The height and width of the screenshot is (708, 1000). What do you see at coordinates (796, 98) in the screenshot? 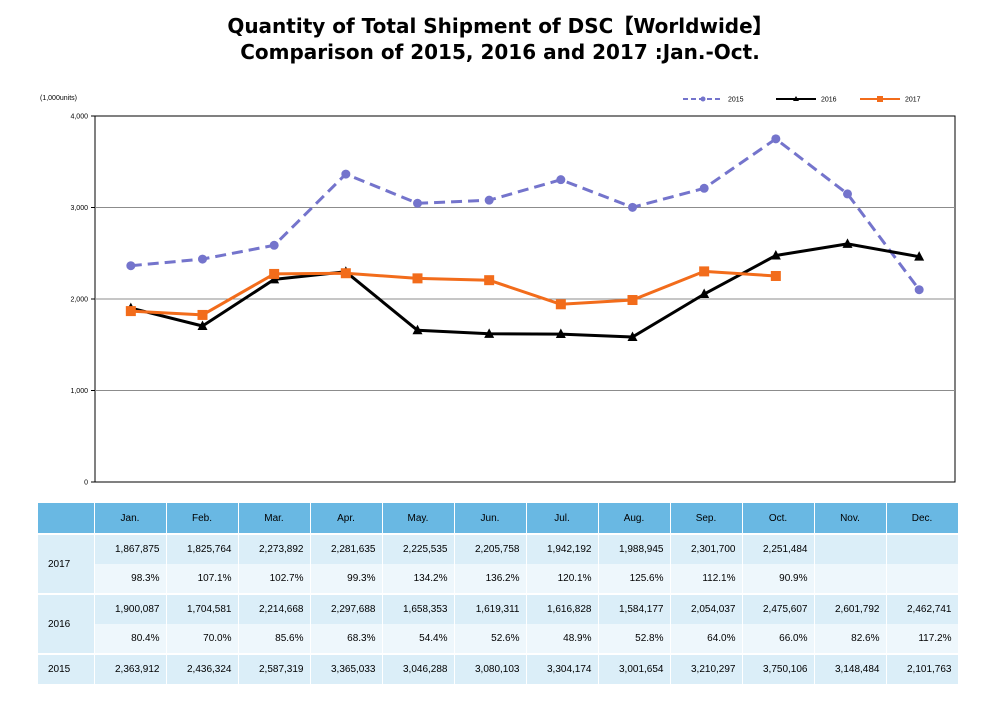
I see `legend-marker-2016` at bounding box center [796, 98].